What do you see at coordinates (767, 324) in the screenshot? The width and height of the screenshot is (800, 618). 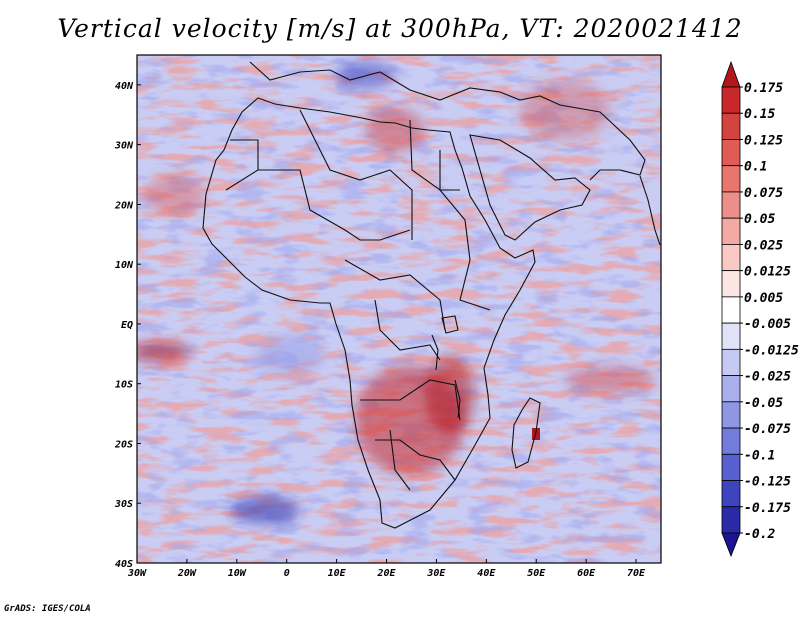 I see `colorbar-label: -0.005` at bounding box center [767, 324].